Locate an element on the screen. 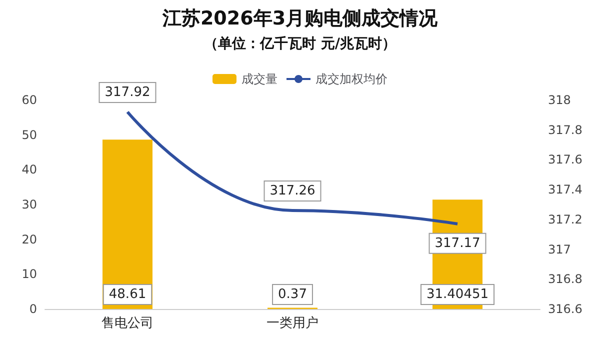  y-tick-label: 0 is located at coordinates (33, 309).